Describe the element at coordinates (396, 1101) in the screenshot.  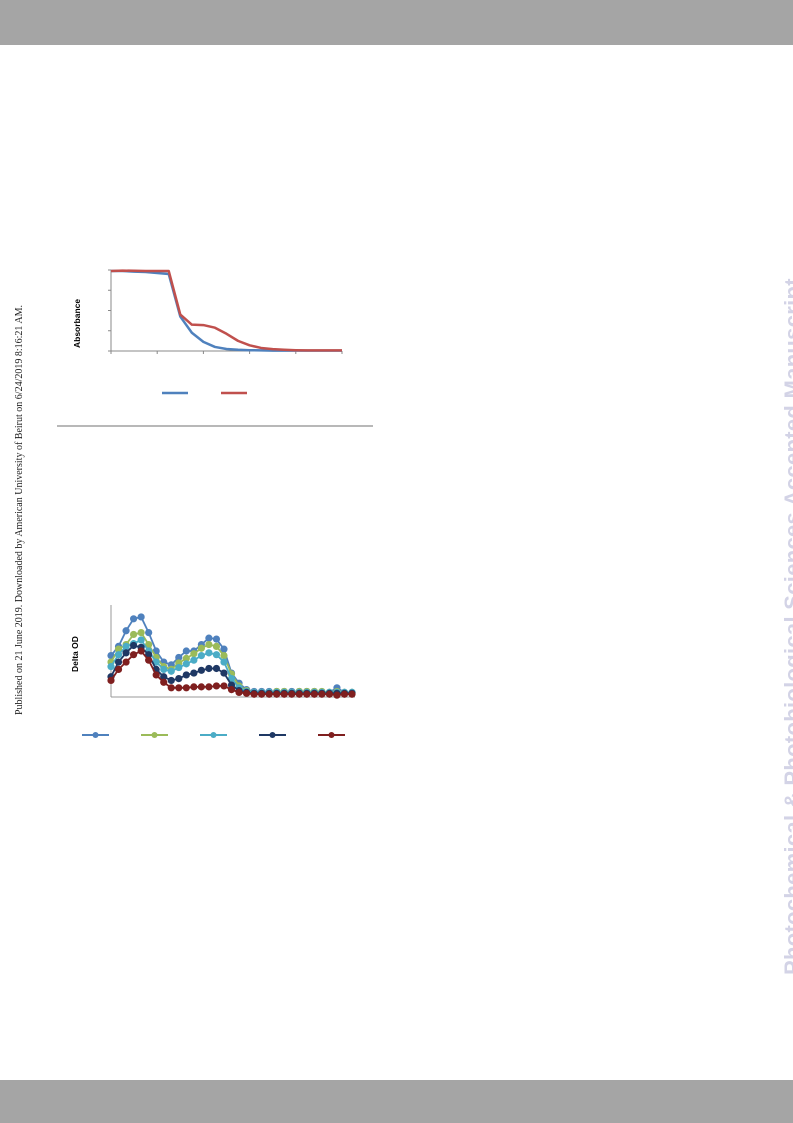
I see `footer-bar` at that location.